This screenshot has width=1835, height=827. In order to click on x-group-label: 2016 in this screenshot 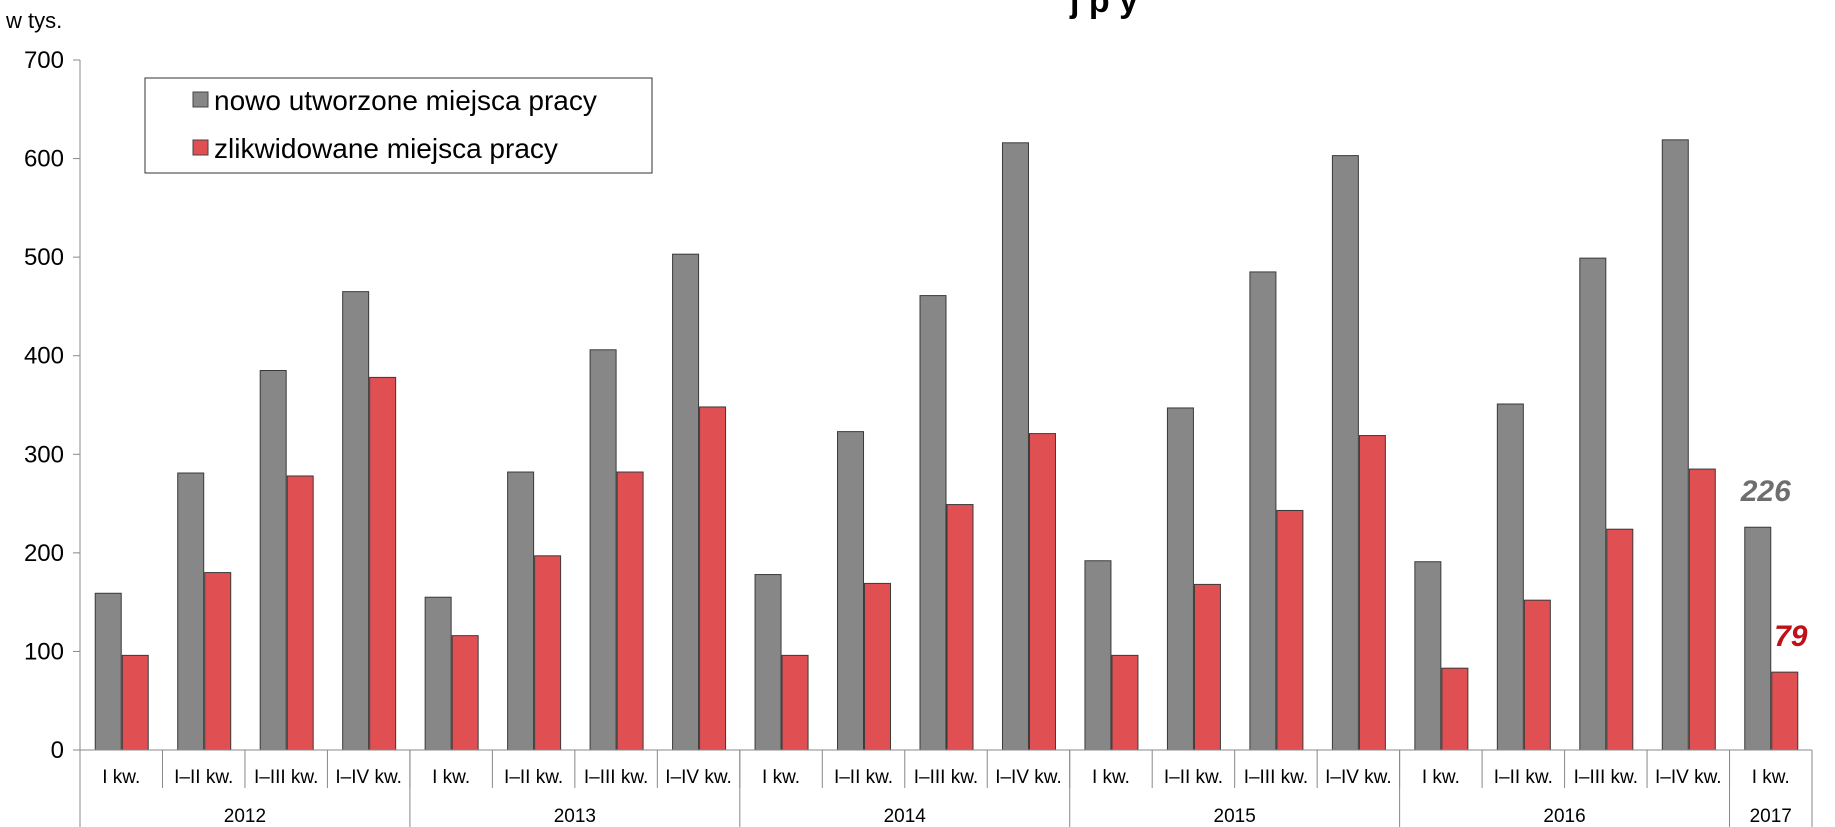, I will do `click(1564, 816)`.